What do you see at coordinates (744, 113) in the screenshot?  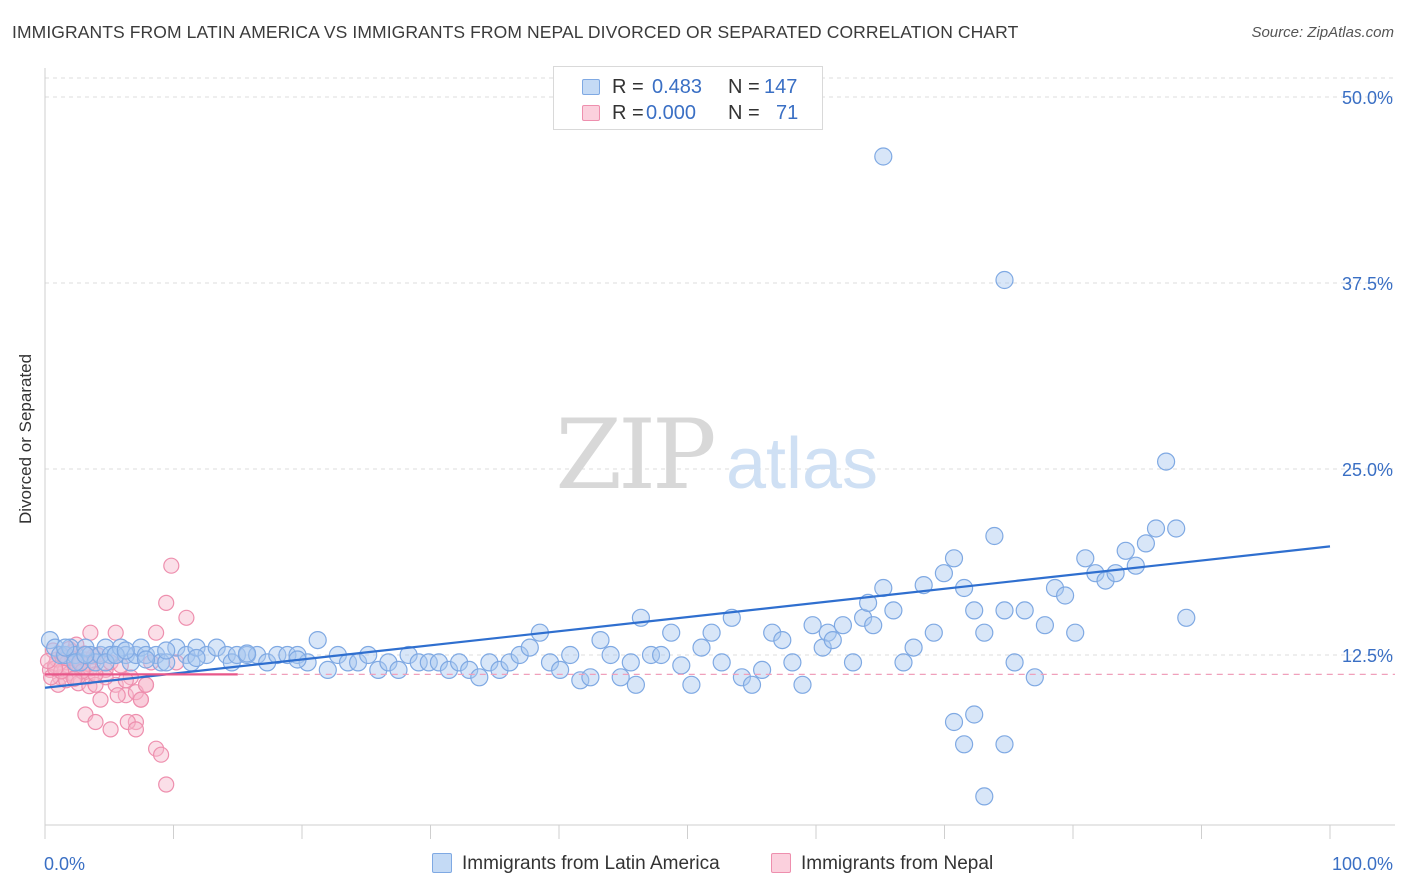 I see `legend-n-label: N =` at bounding box center [744, 113].